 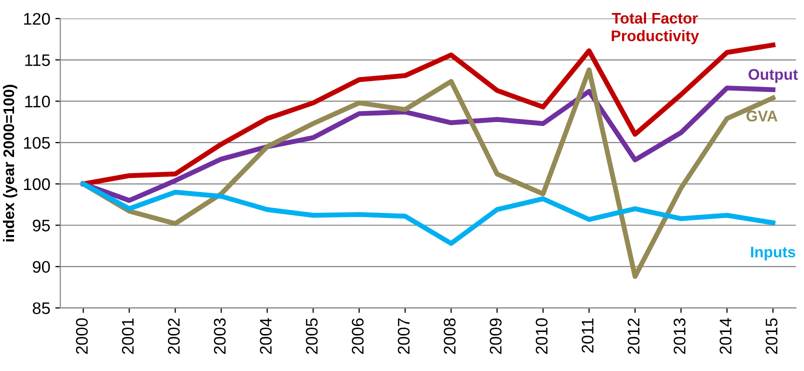 What do you see at coordinates (128, 336) in the screenshot?
I see `x-tick-label: 2001` at bounding box center [128, 336].